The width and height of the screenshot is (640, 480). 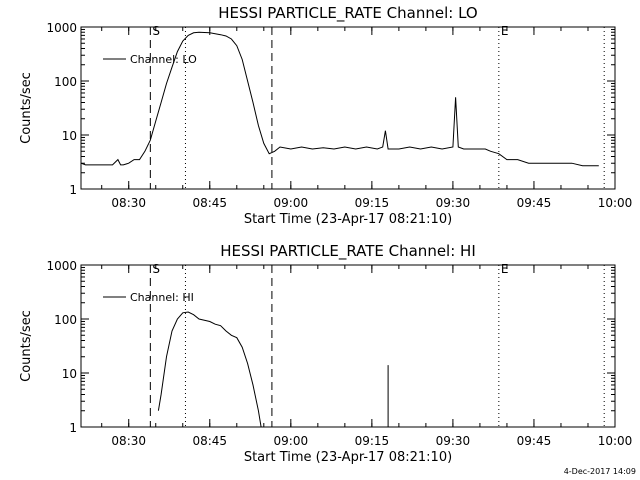 What do you see at coordinates (347, 13) in the screenshot?
I see `chart-title: HESSI PARTICLE_RATE Channel: LO` at bounding box center [347, 13].